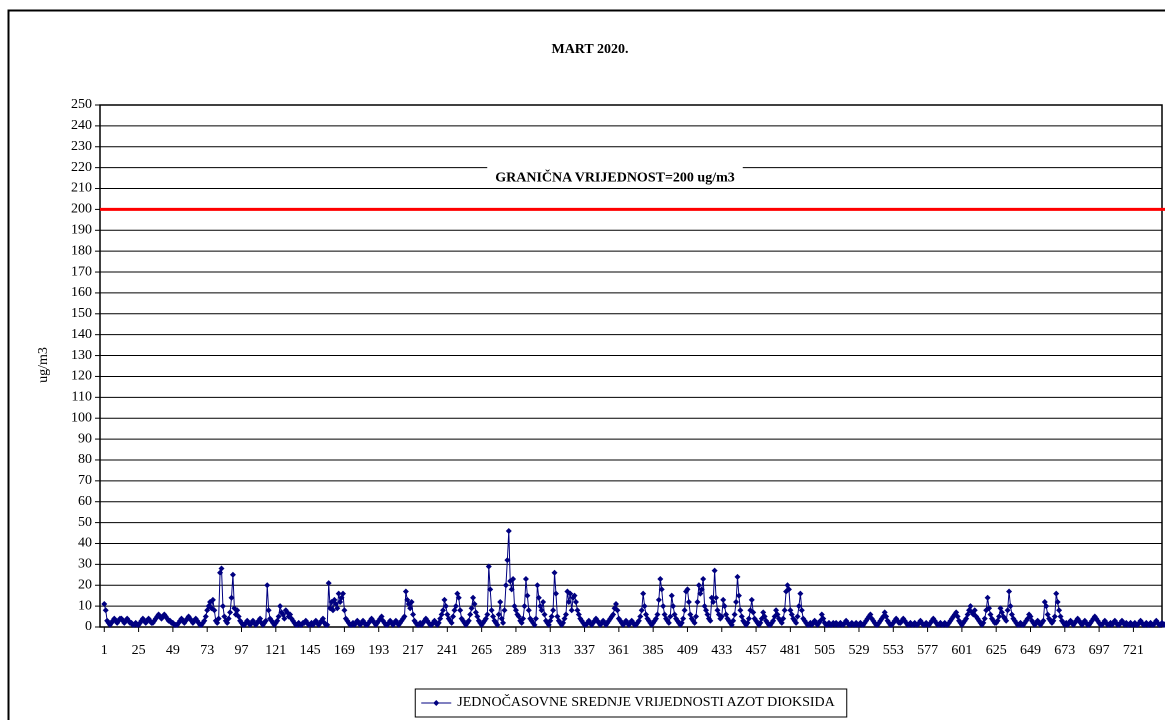 The width and height of the screenshot is (1165, 720). I want to click on x-tick-label: 289, so click(515, 650).